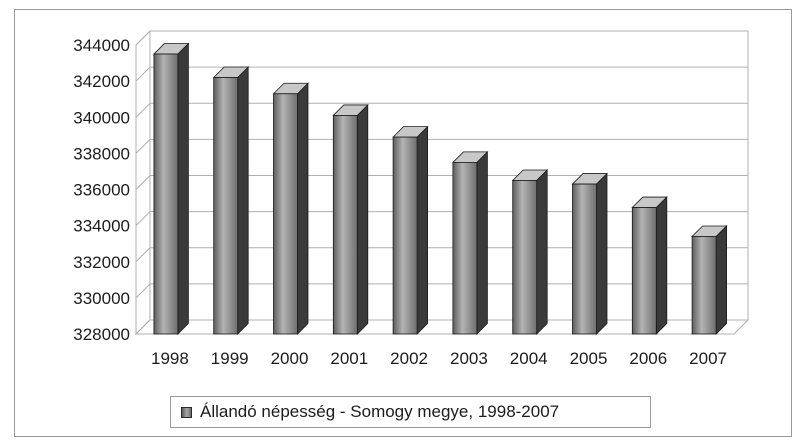 The height and width of the screenshot is (444, 805). What do you see at coordinates (101, 153) in the screenshot?
I see `y-tick-label: 338000` at bounding box center [101, 153].